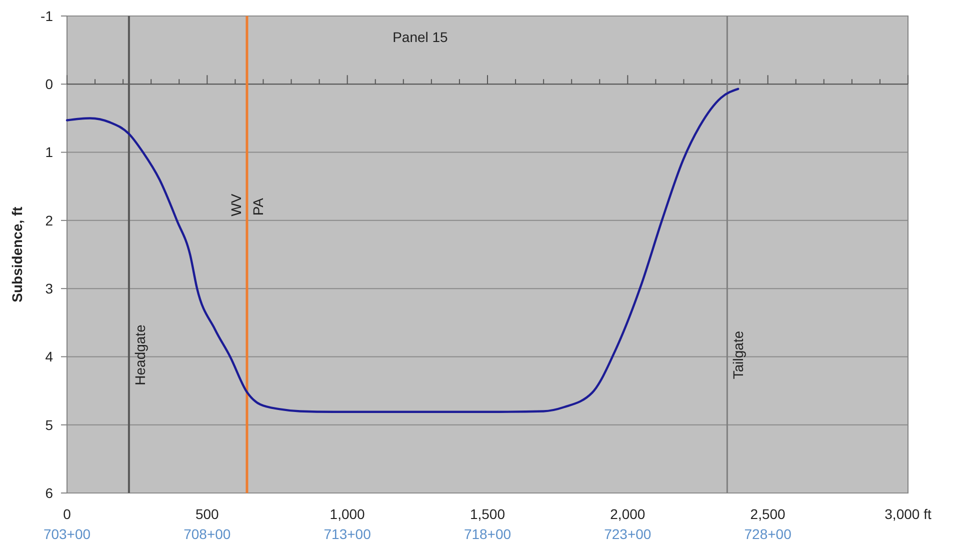  What do you see at coordinates (140, 355) in the screenshot?
I see `ref-line-label: Headgate` at bounding box center [140, 355].